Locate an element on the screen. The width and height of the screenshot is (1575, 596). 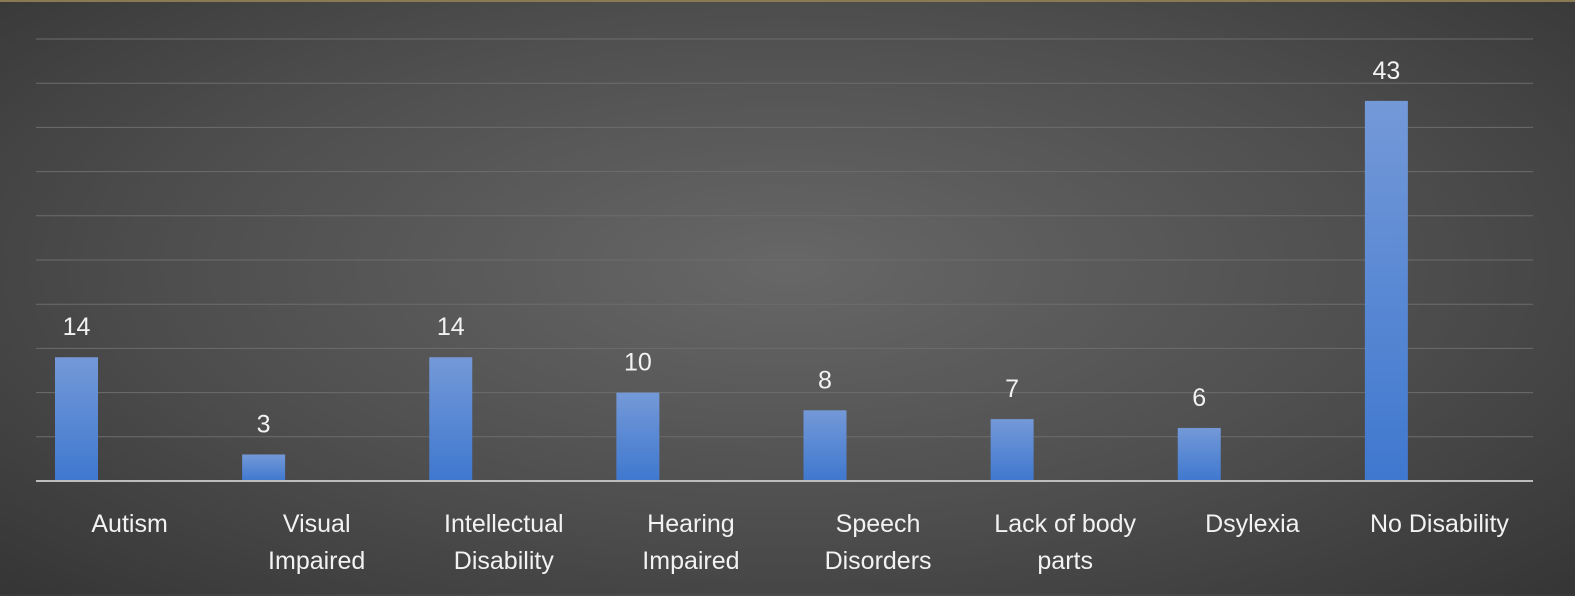
data-label: 7 is located at coordinates (1012, 389).